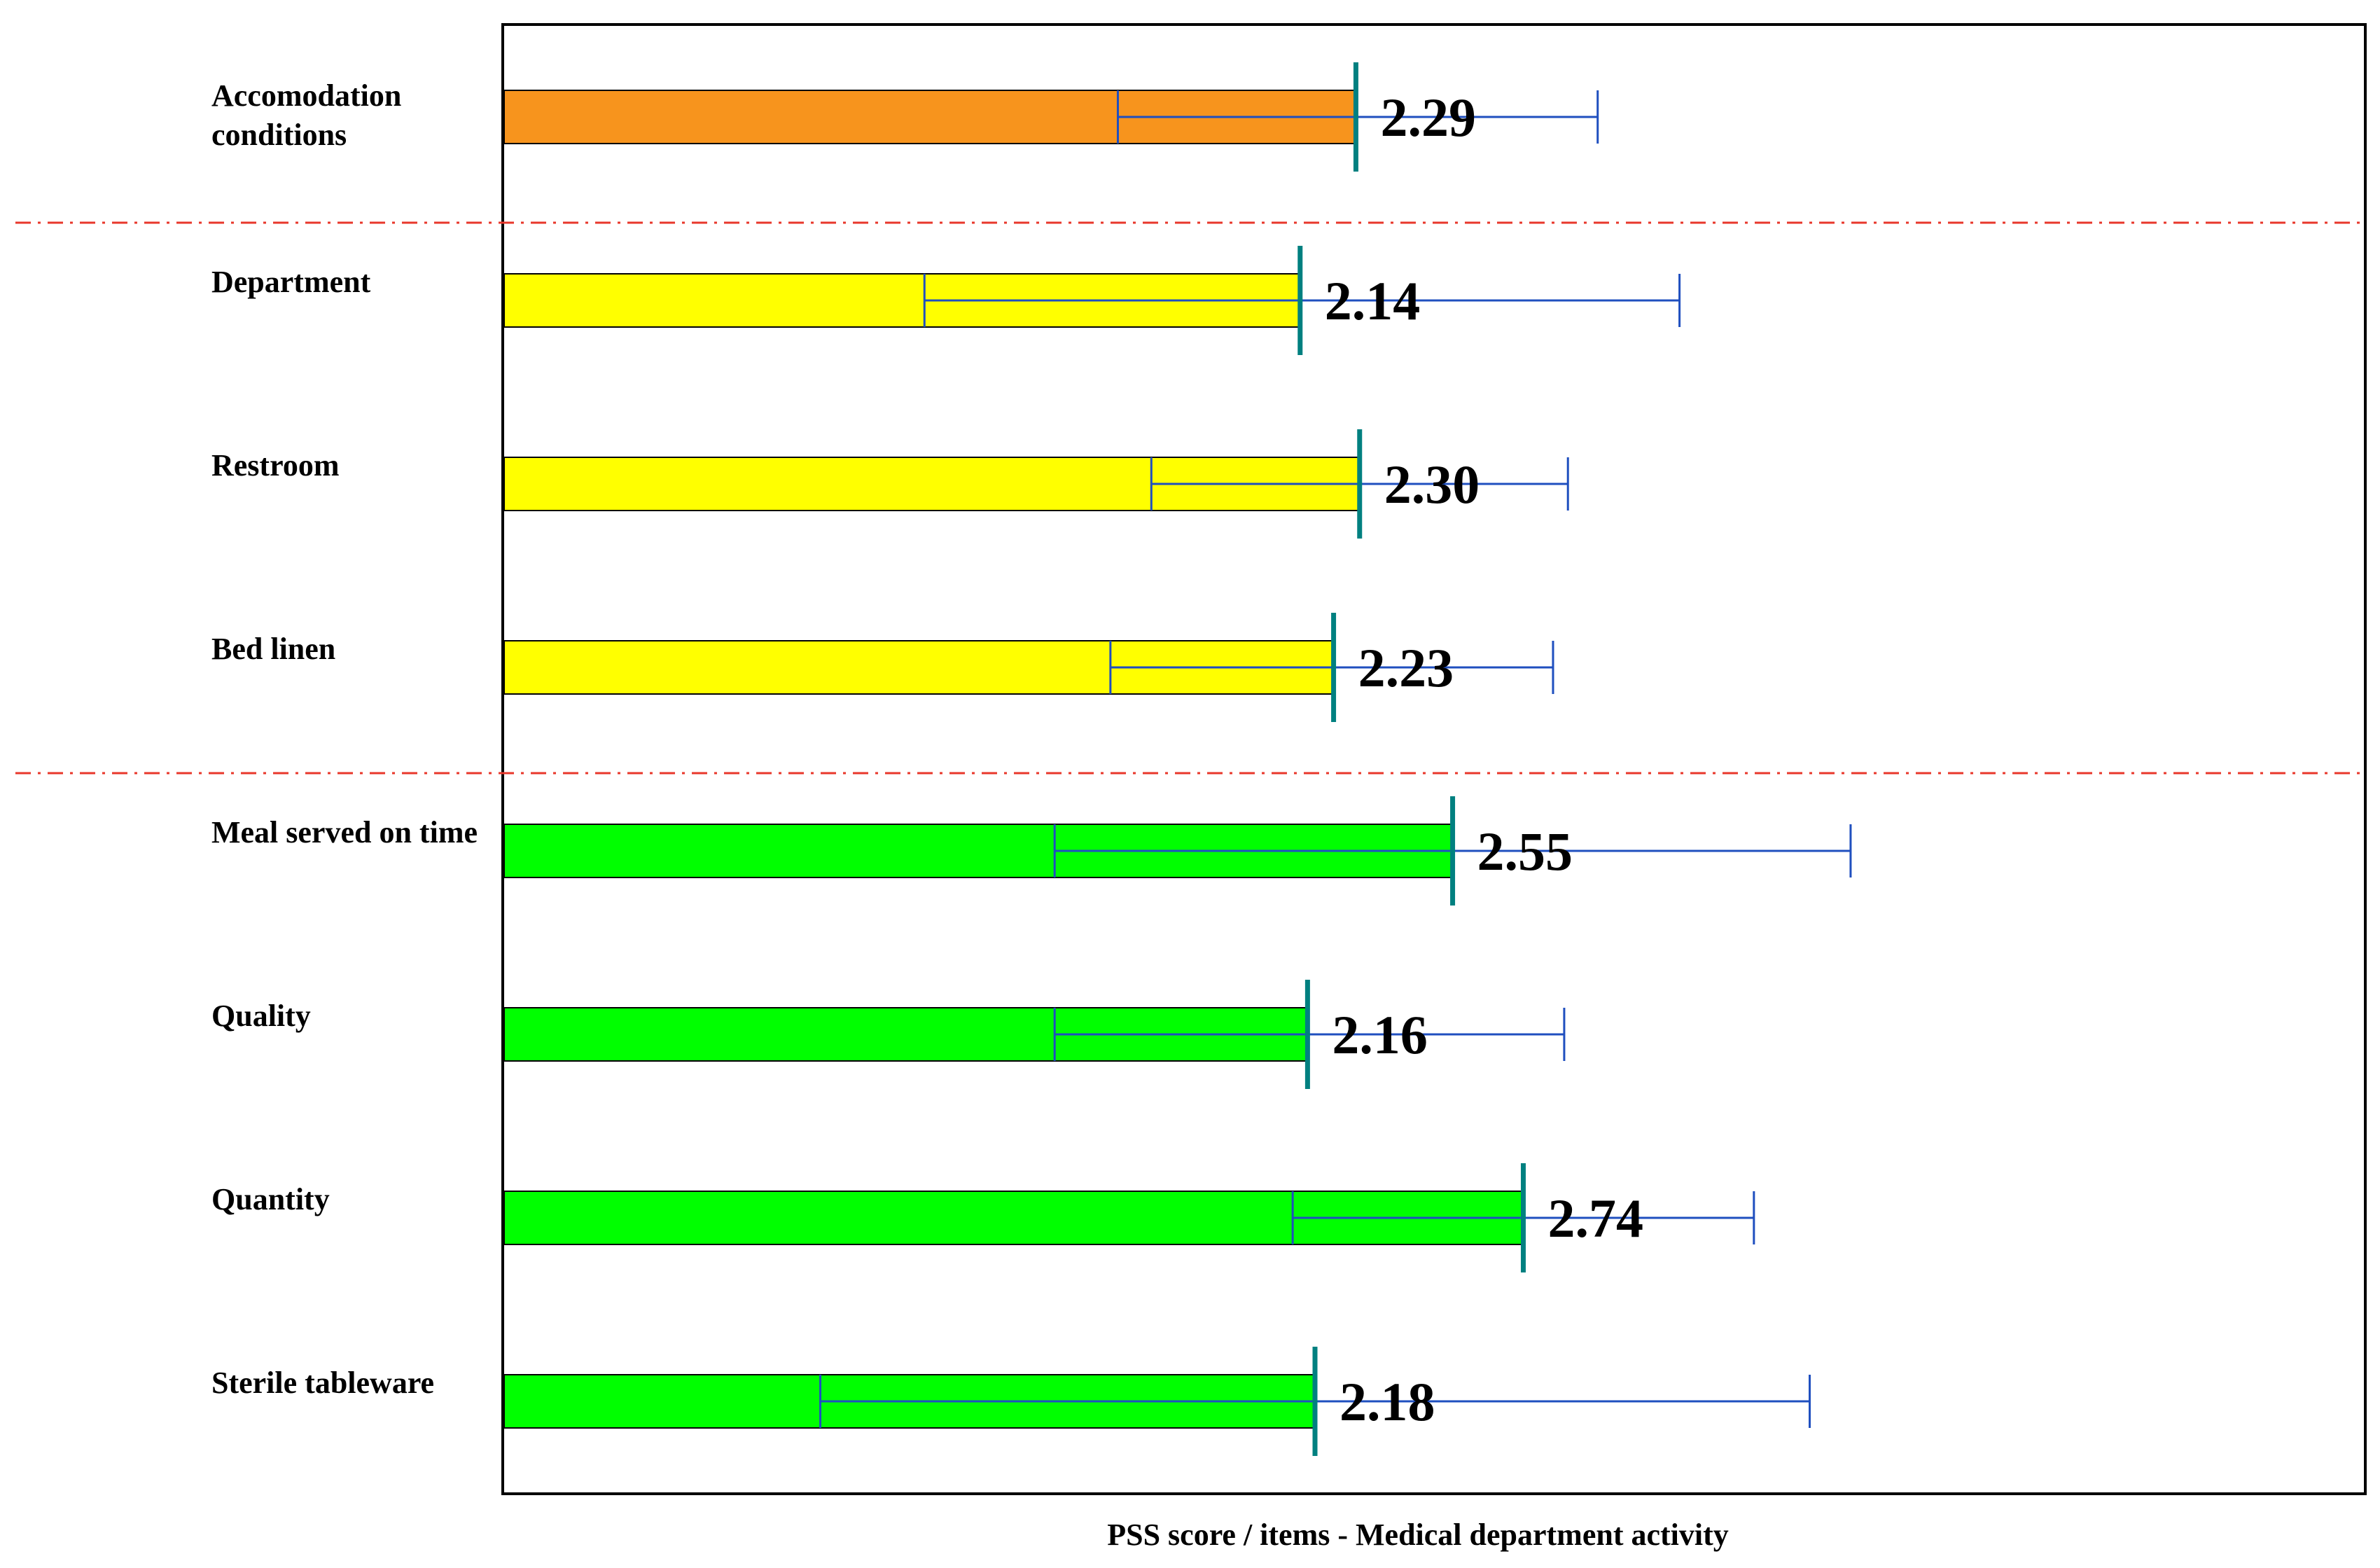 The image size is (2380, 1568). What do you see at coordinates (1525, 851) in the screenshot?
I see `value-label-4: 2.55` at bounding box center [1525, 851].